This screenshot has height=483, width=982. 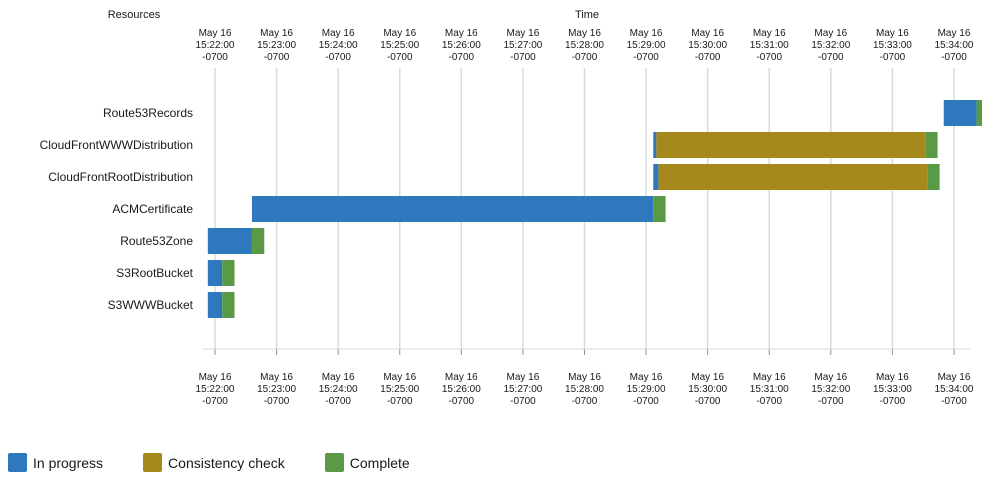 I want to click on legend-label-in-progress: In progress, so click(x=68, y=462).